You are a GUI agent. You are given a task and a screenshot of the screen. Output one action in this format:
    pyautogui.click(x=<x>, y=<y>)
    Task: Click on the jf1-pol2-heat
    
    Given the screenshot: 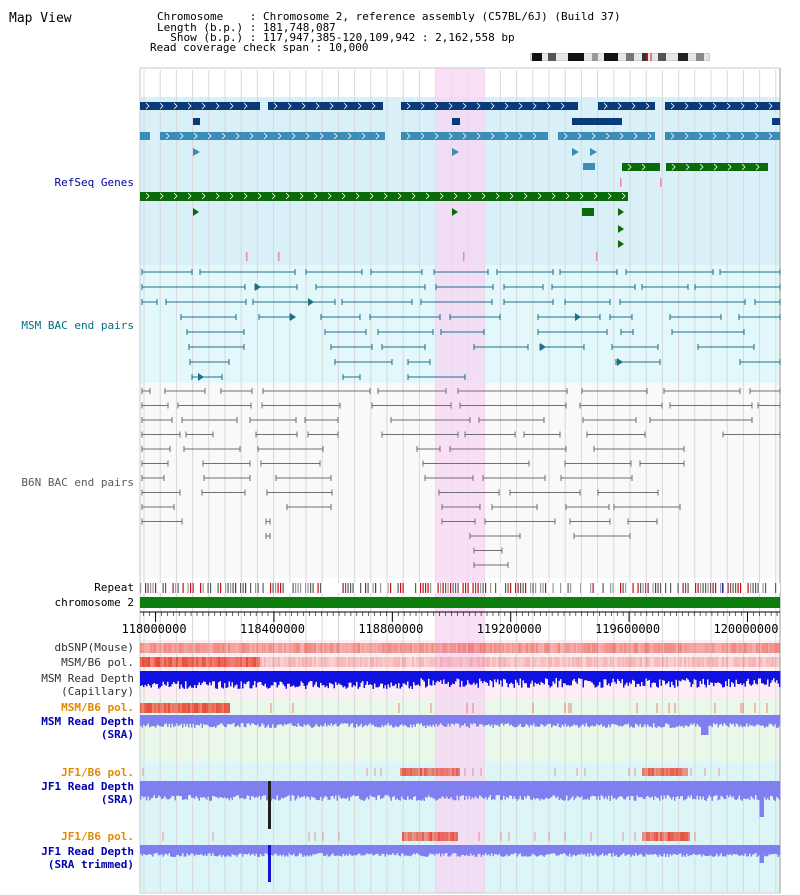 What is the action you would take?
    pyautogui.click(x=441, y=836)
    